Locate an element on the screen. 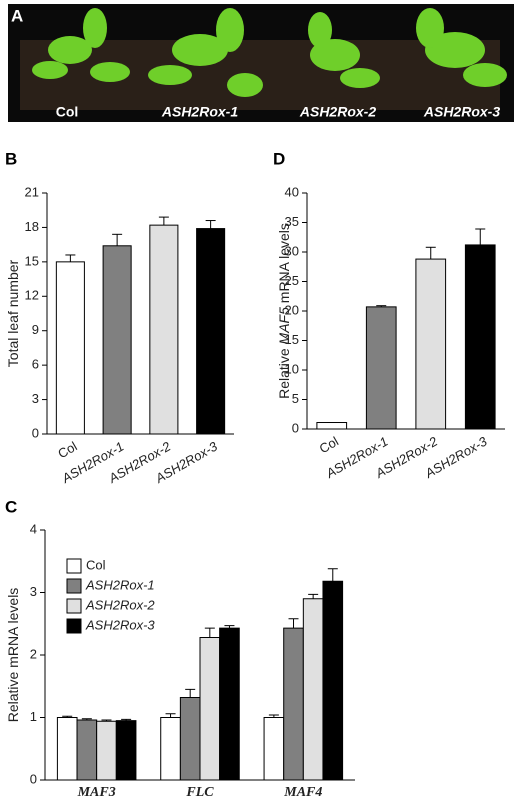 This screenshot has height=800, width=522. y-axis-label-part: Total leaf number is located at coordinates (13, 313).